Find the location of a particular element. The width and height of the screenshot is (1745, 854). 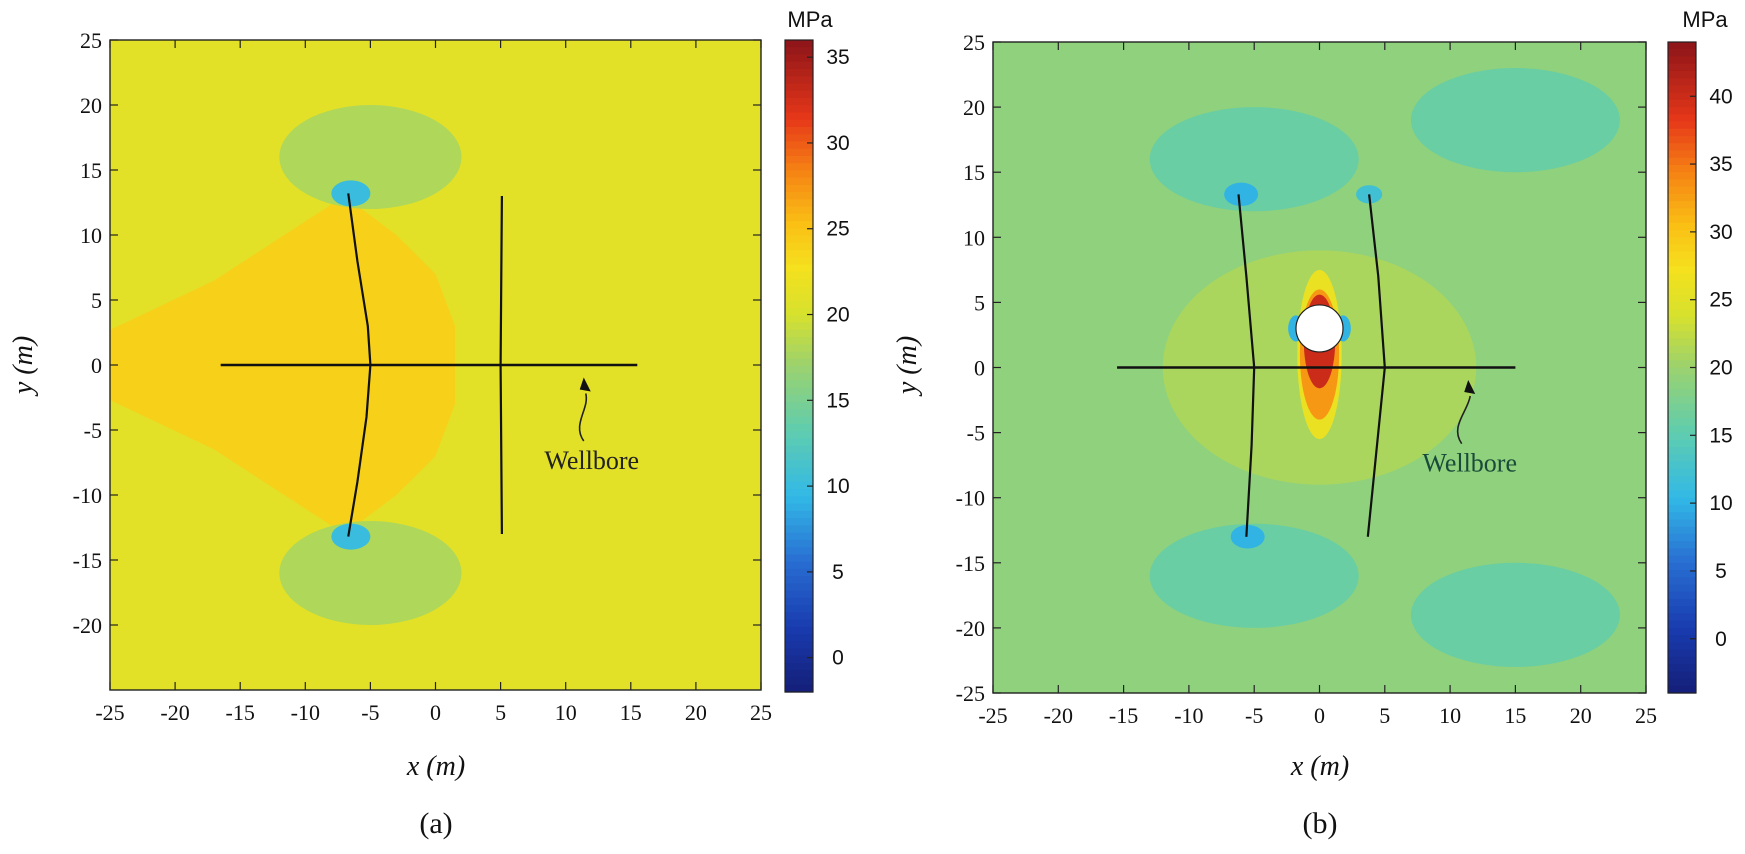

x-axis-label-b: x (m) is located at coordinates (1319, 766).